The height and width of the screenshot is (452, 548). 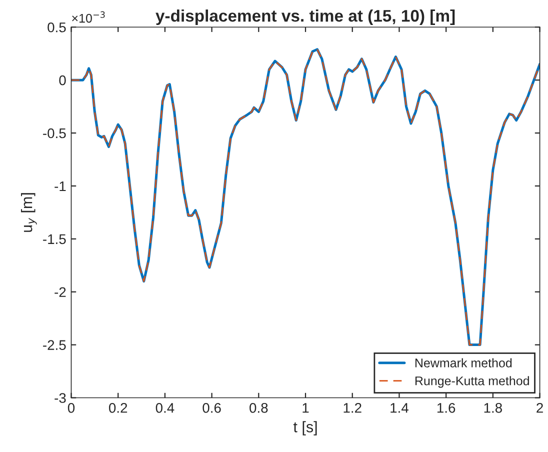 I want to click on legend-label: Newmark method, so click(x=463, y=363).